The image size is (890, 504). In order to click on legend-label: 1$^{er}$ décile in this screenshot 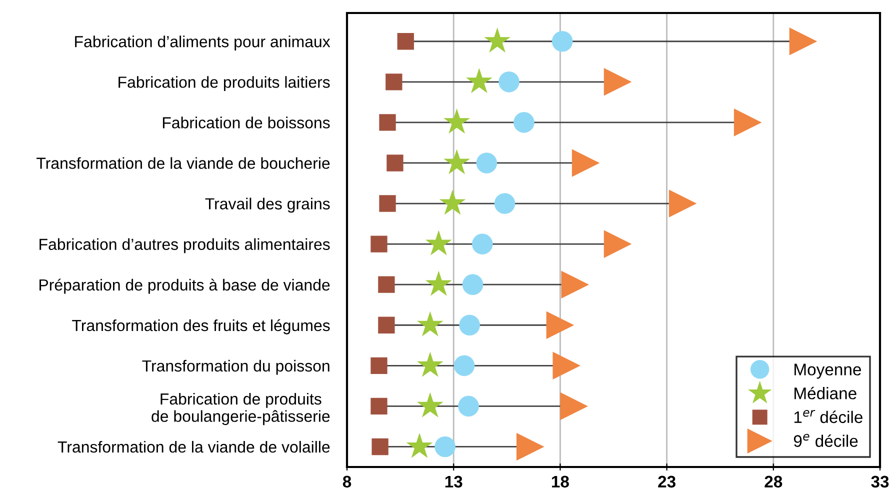, I will do `click(828, 417)`.